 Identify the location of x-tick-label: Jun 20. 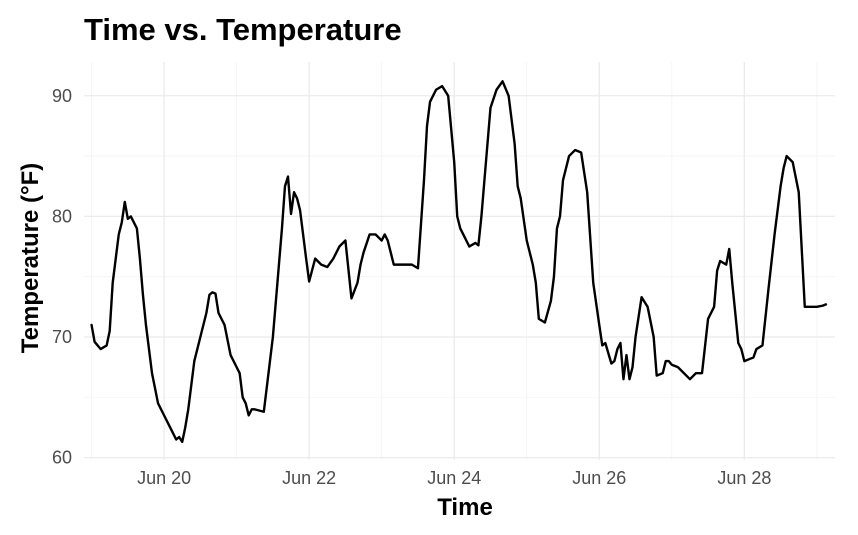
(164, 478).